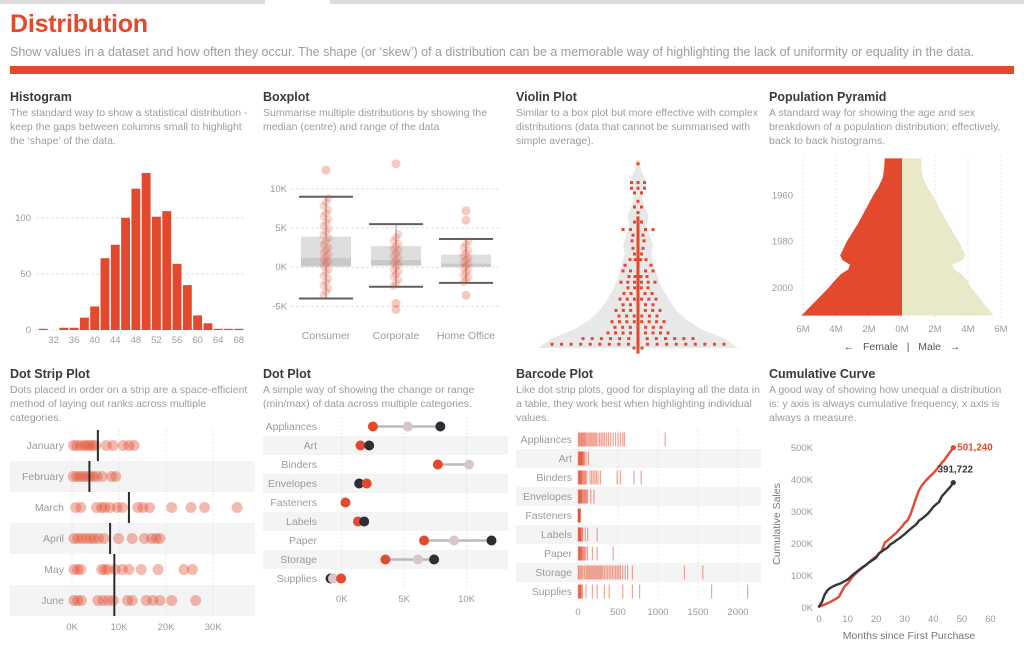  What do you see at coordinates (777, 524) in the screenshot?
I see `svg-text: Cumulative Sales` at bounding box center [777, 524].